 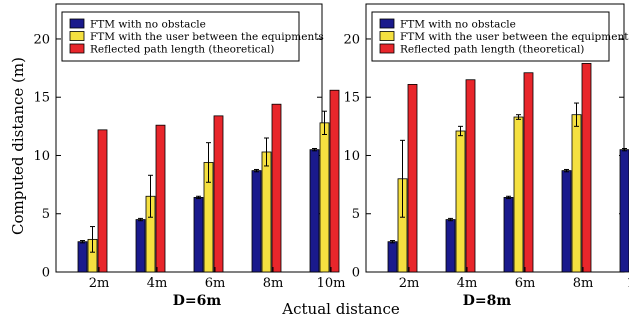 What do you see at coordinates (197, 301) in the screenshot?
I see `panel-subtitle: D=6m` at bounding box center [197, 301].